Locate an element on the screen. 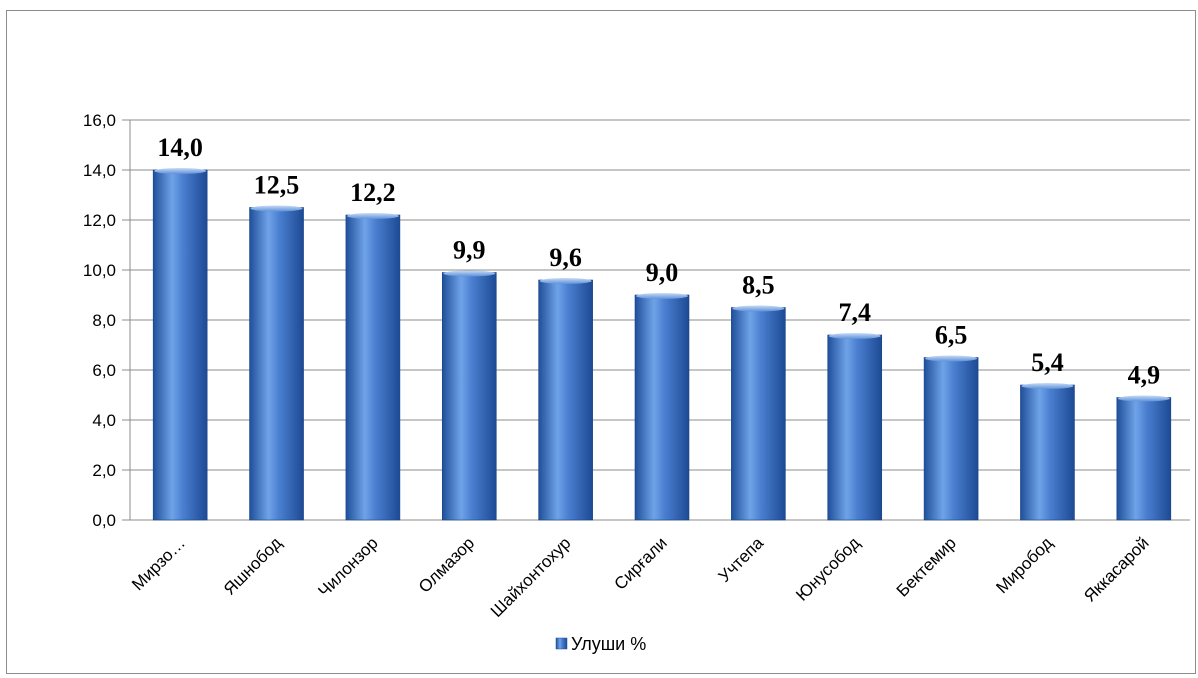 This screenshot has width=1198, height=678. x-tick-label: Юнусобод is located at coordinates (827, 568).